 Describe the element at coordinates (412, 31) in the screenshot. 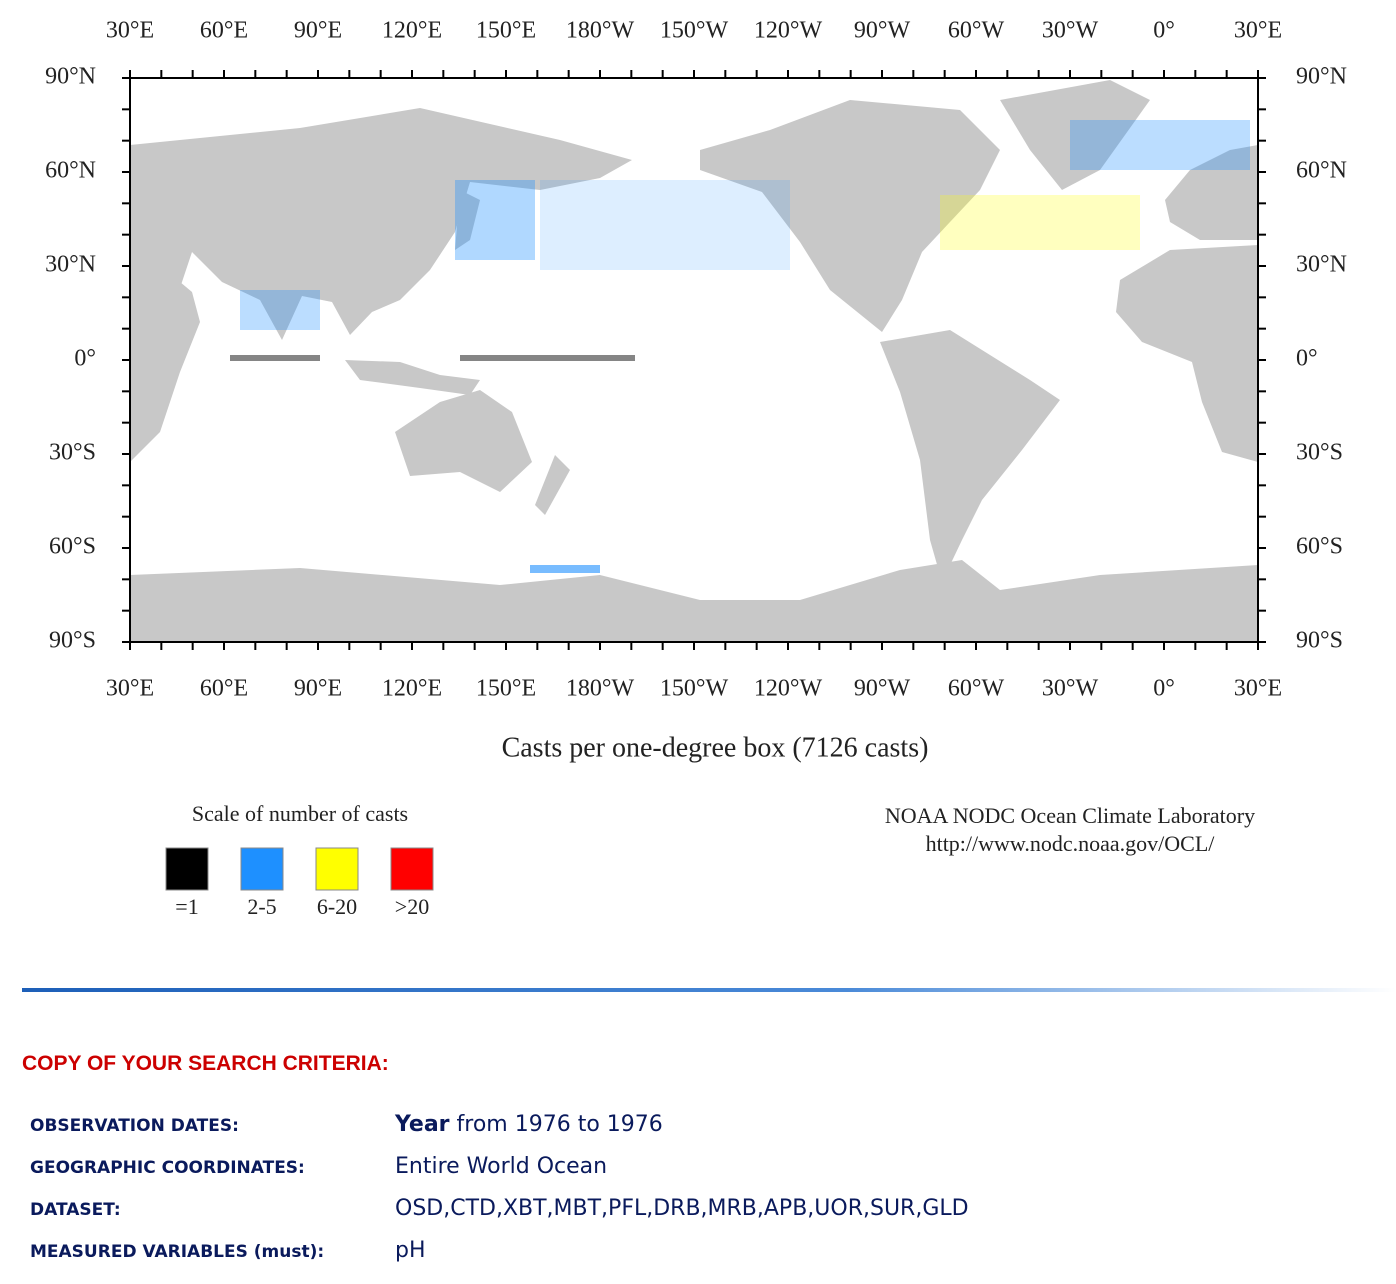

I see `lon-label-top: 120°E` at that location.